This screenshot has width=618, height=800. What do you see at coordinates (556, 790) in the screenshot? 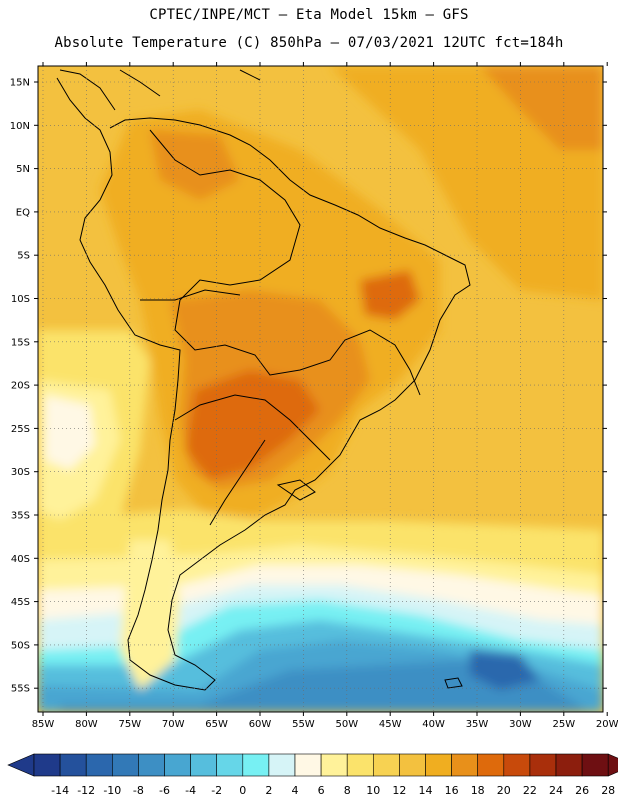
I see `colorbar-label: 24` at bounding box center [556, 790].